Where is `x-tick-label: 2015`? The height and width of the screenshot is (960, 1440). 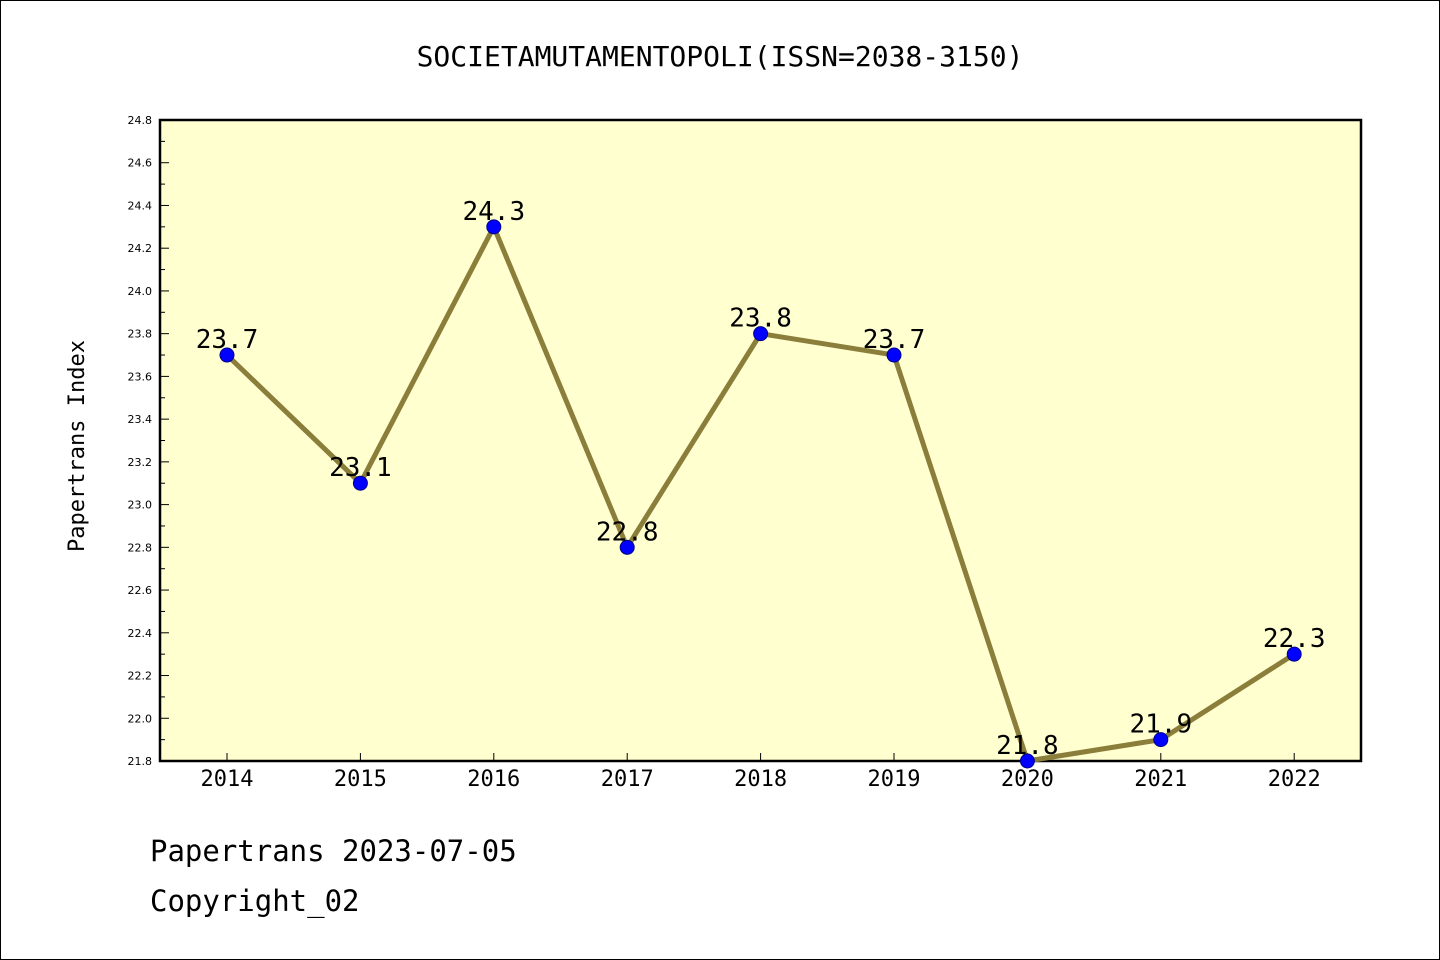
x-tick-label: 2015 is located at coordinates (360, 779).